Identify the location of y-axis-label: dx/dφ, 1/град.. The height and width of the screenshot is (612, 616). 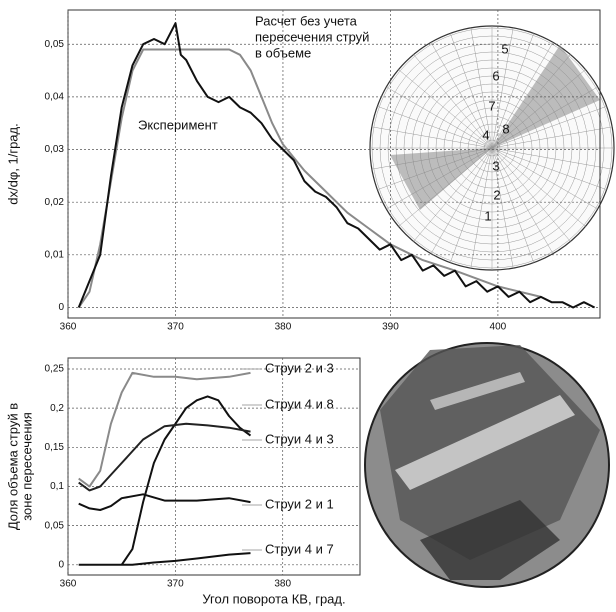
(12, 163).